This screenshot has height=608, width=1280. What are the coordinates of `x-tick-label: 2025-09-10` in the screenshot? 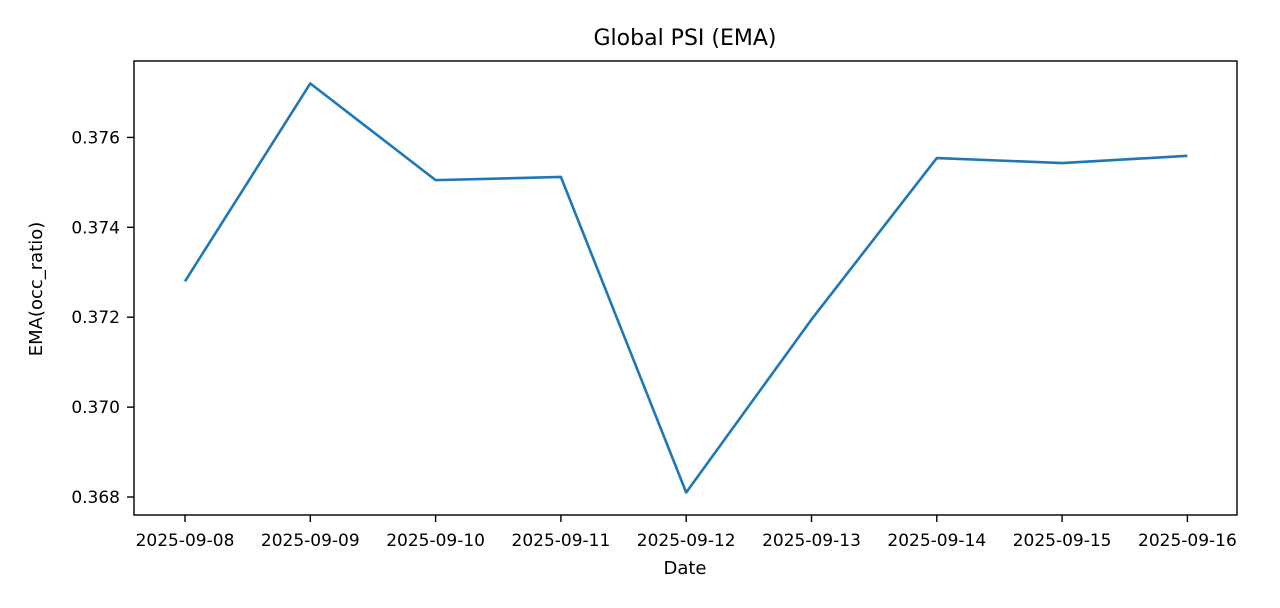 It's located at (435, 541).